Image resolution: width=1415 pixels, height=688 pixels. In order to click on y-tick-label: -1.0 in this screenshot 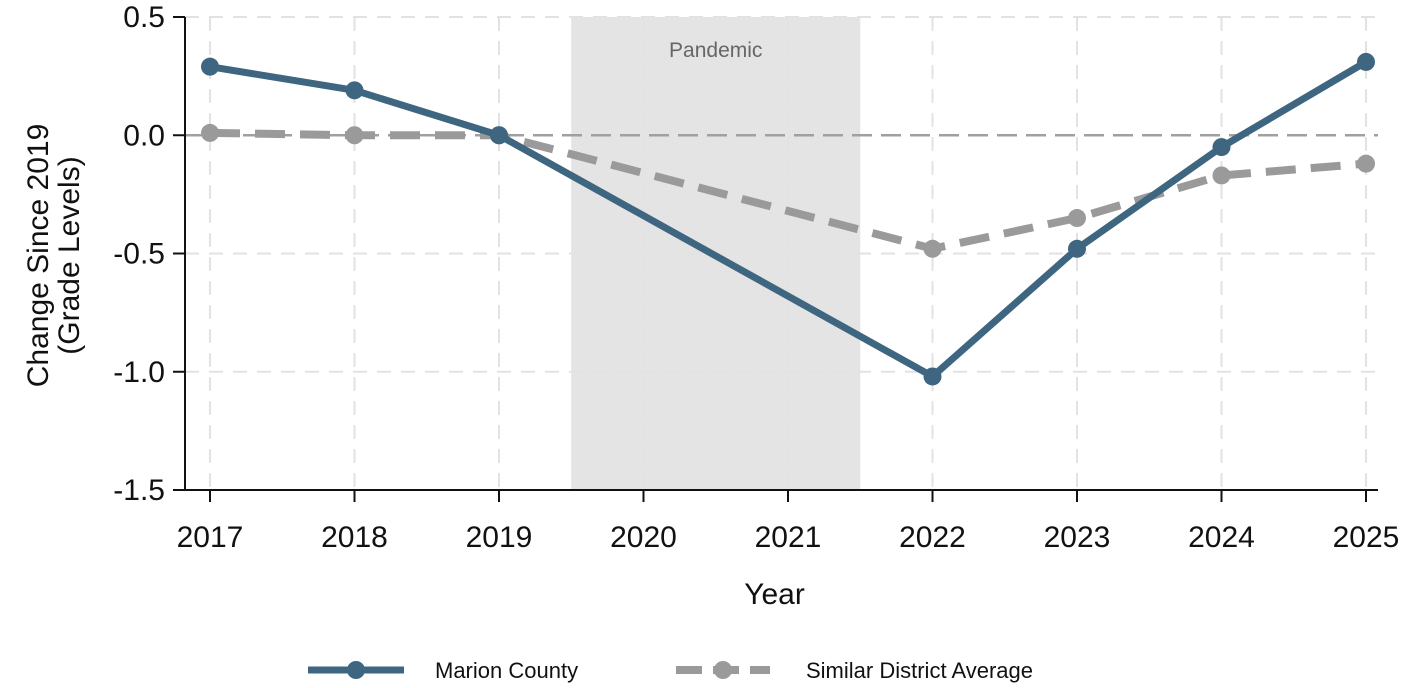, I will do `click(139, 372)`.